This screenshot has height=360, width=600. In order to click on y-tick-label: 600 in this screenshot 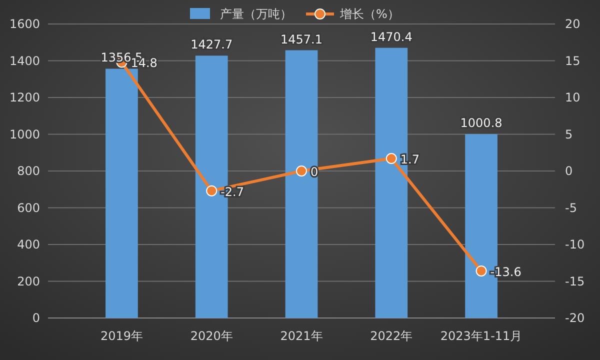, I will do `click(28, 207)`.